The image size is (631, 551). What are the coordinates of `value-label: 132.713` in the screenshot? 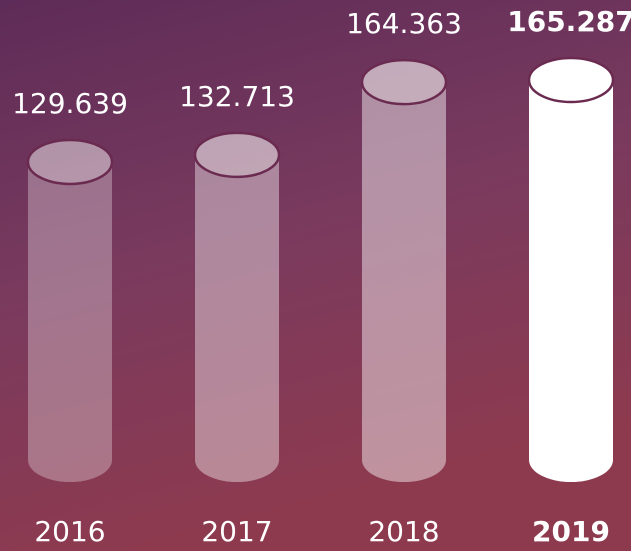 It's located at (237, 96).